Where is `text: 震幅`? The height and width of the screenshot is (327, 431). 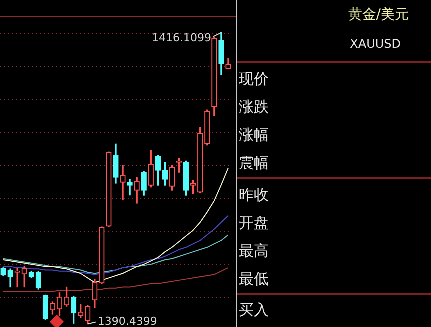 text: 震幅 is located at coordinates (254, 163).